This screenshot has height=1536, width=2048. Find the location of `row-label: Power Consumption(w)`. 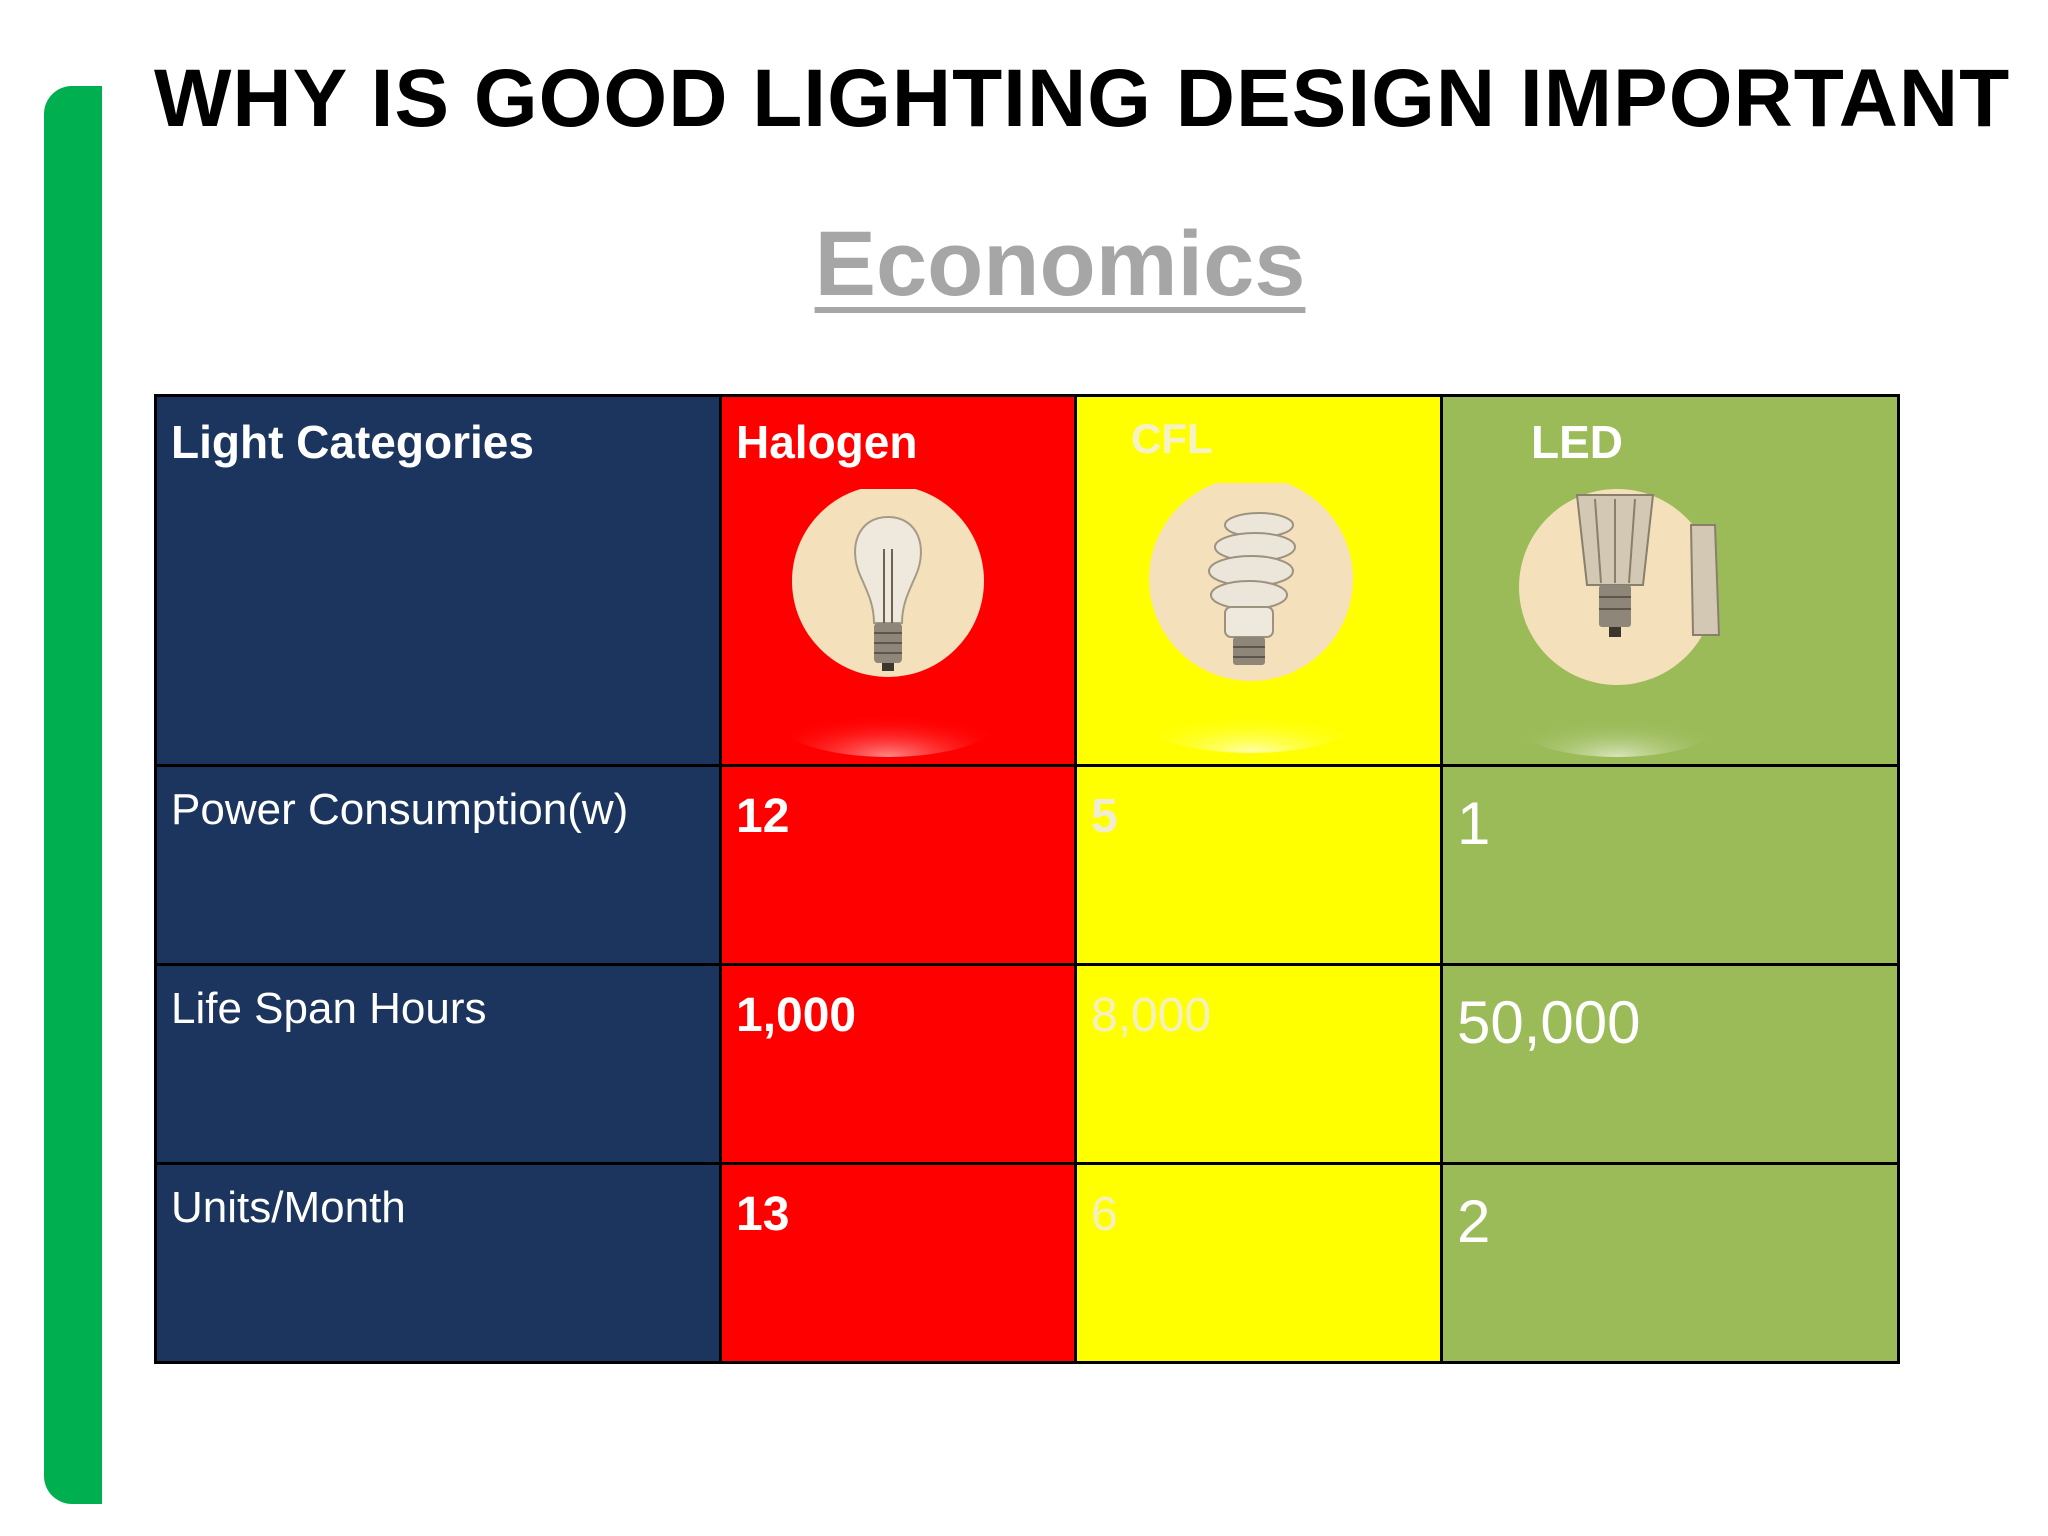

row-label: Power Consumption(w) is located at coordinates (400, 809).